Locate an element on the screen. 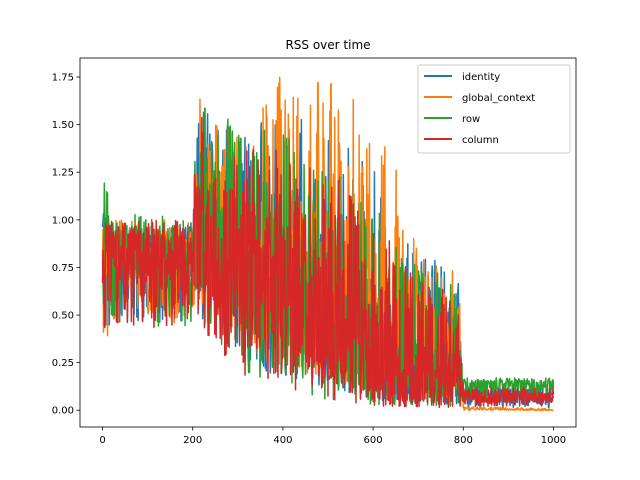 The height and width of the screenshot is (480, 640). chart-title: RSS over time is located at coordinates (327, 45).